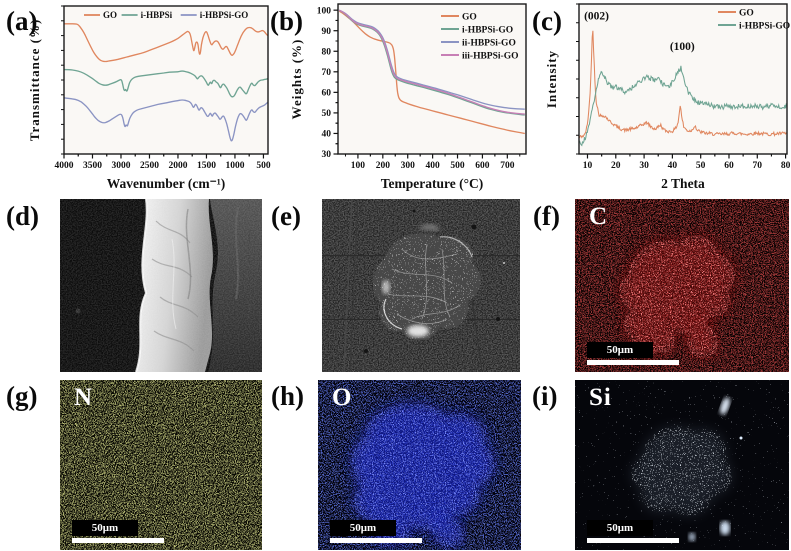 This screenshot has height=551, width=791. What do you see at coordinates (547, 21) in the screenshot?
I see `panel-label-c: (c)` at bounding box center [547, 21].